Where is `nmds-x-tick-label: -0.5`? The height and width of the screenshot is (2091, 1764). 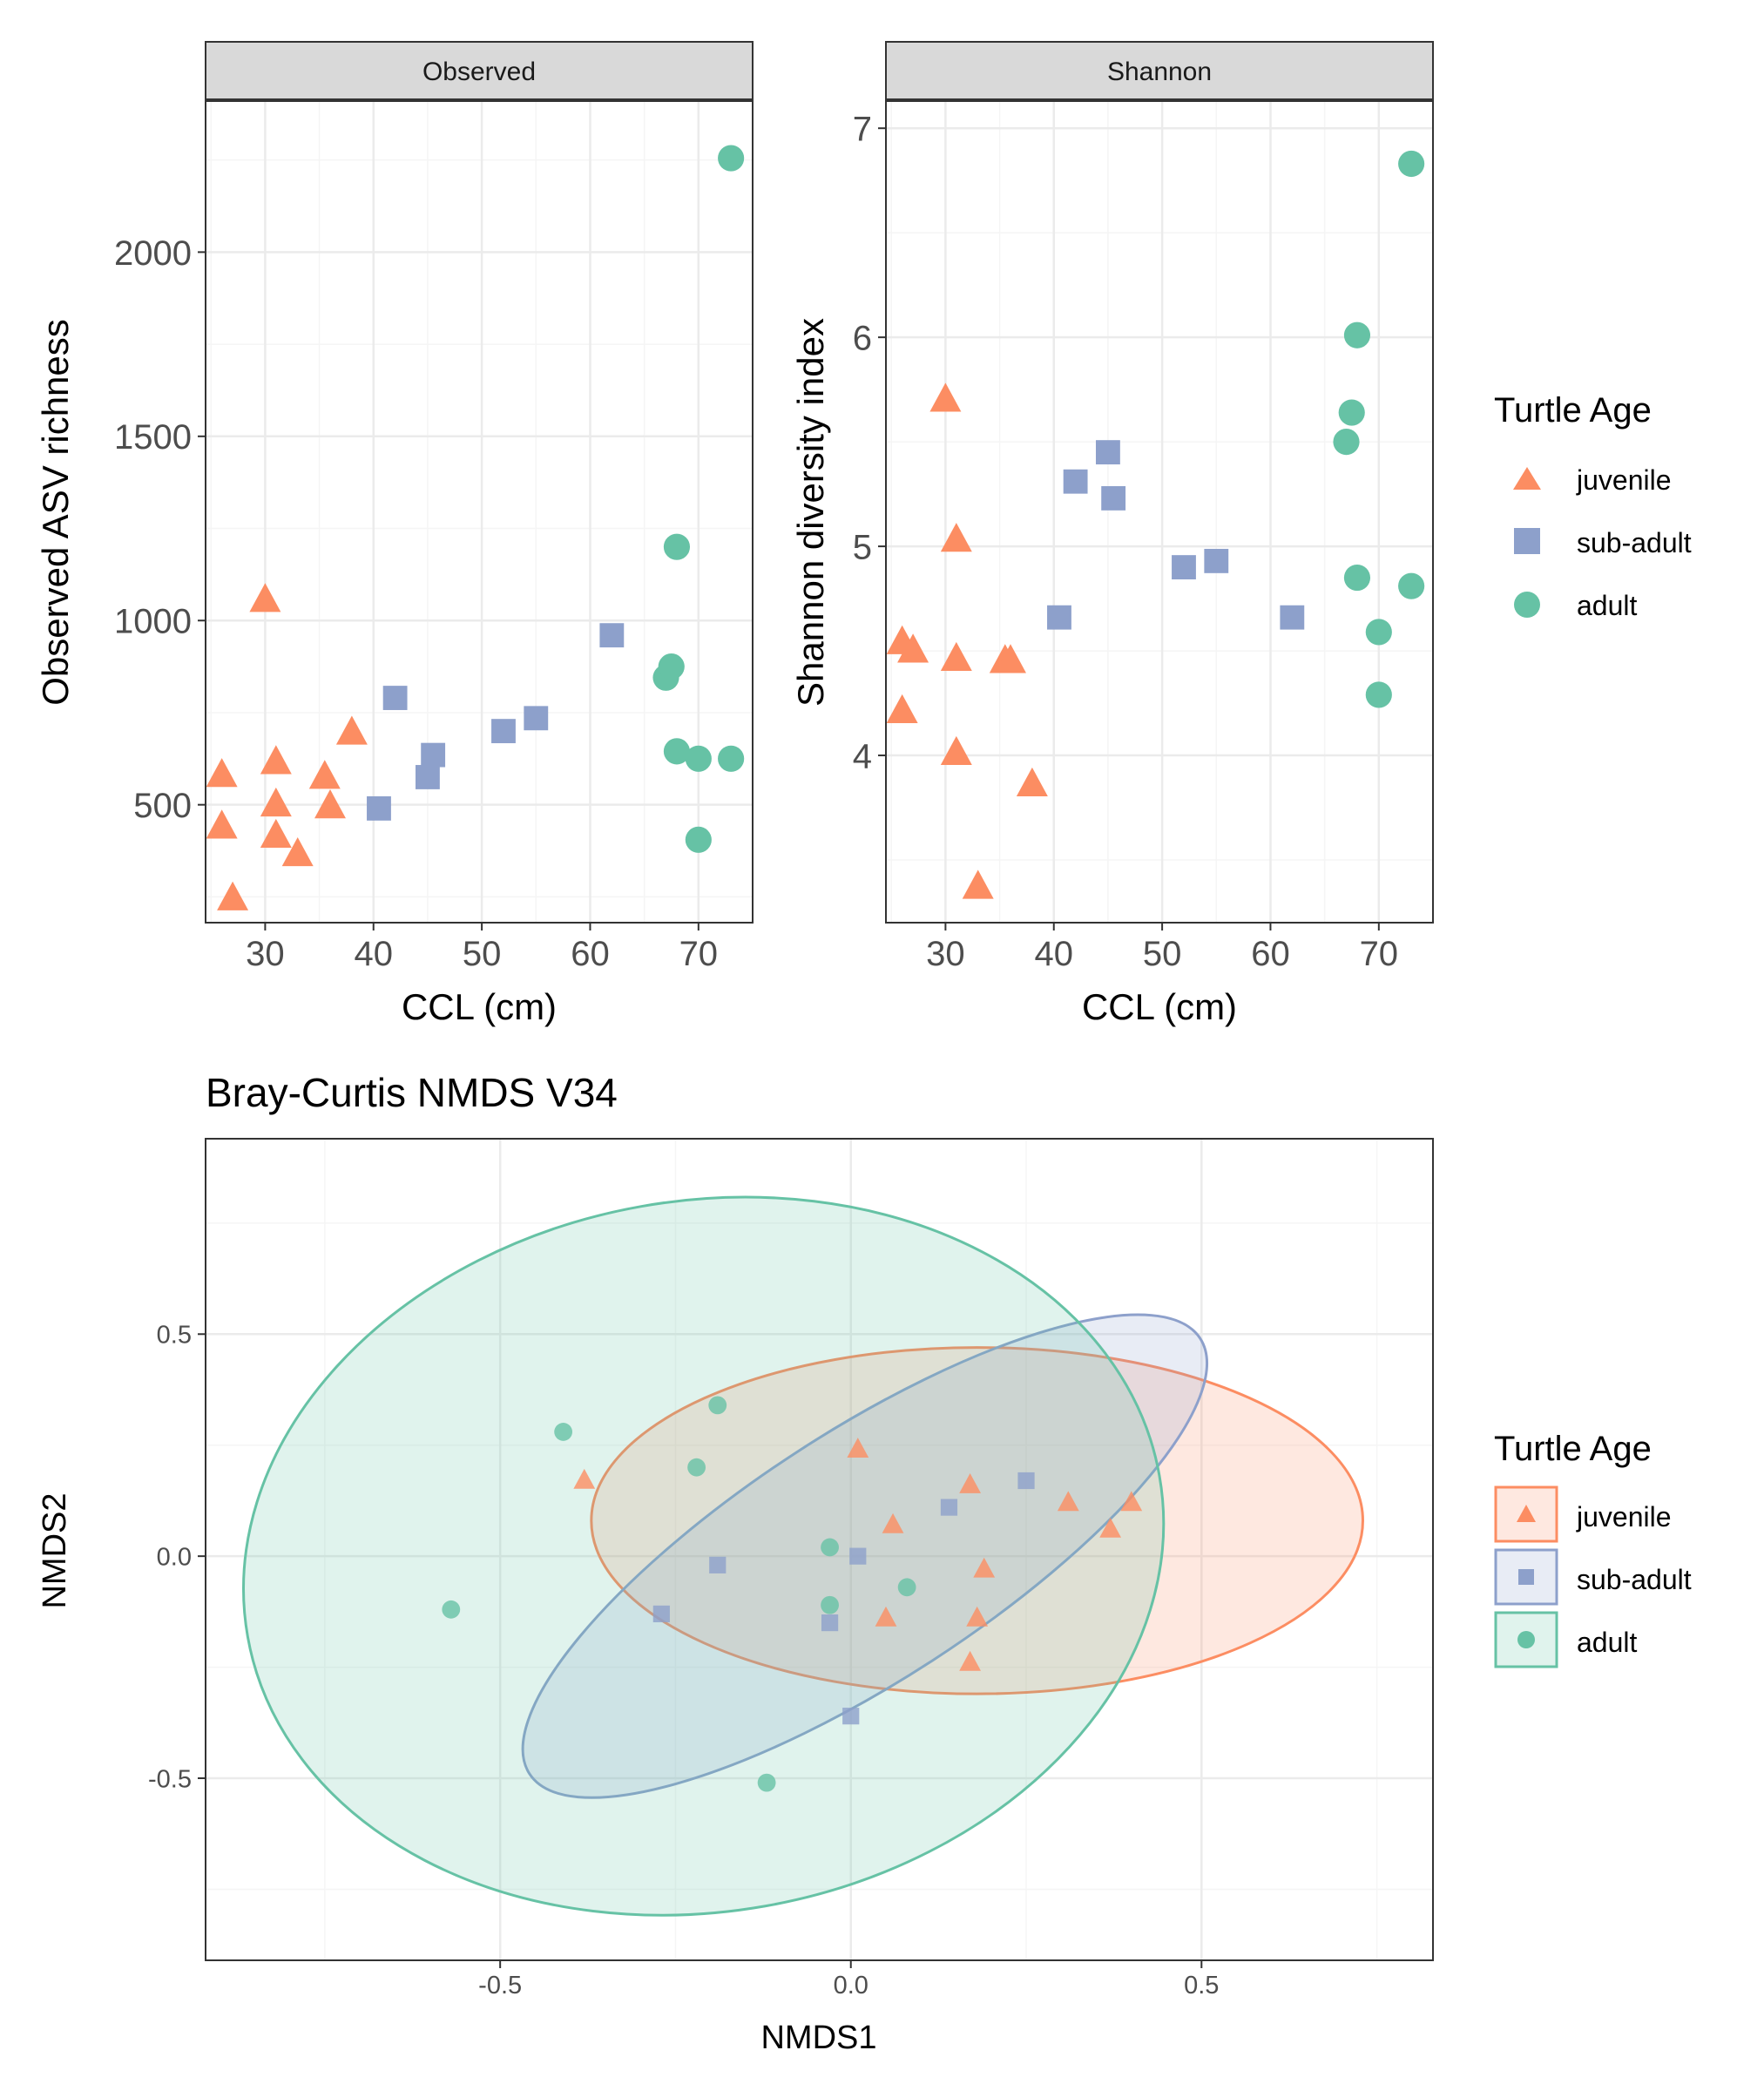 nmds-x-tick-label: -0.5 is located at coordinates (500, 1986).